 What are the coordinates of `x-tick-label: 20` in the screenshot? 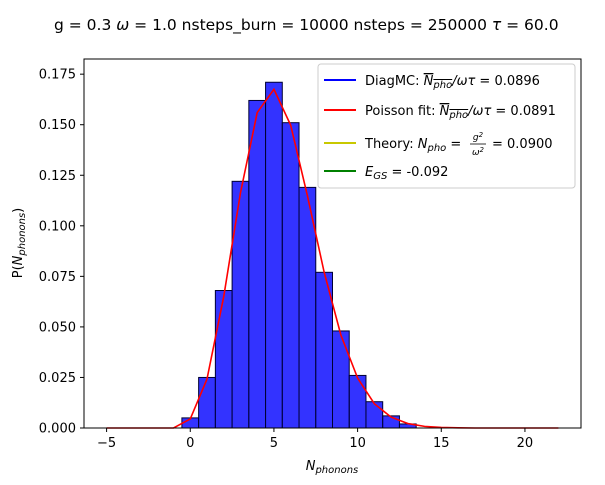 It's located at (525, 443).